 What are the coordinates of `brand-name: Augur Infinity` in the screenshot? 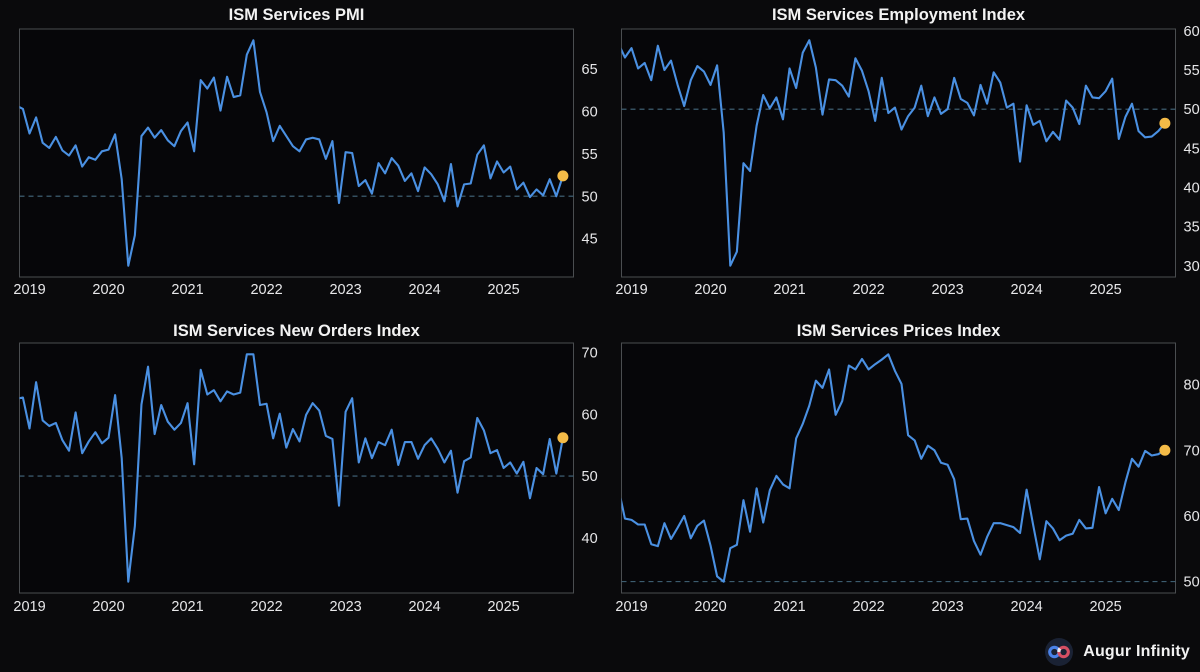 It's located at (1136, 651).